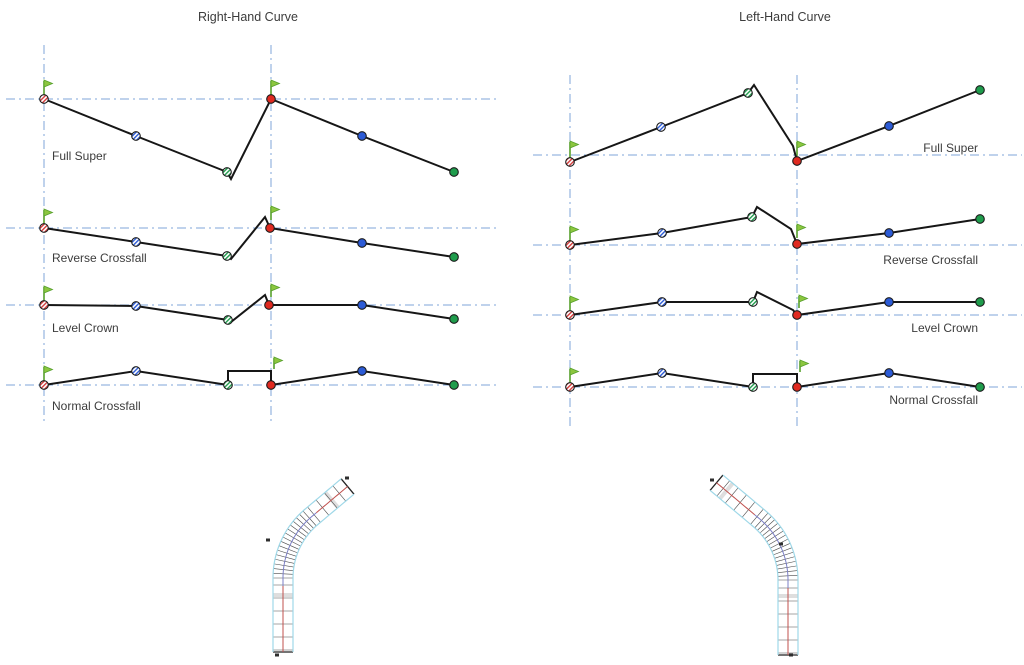 This screenshot has width=1024, height=665. Describe the element at coordinates (944, 328) in the screenshot. I see `row-label-level-crown-right: Level Crown` at that location.